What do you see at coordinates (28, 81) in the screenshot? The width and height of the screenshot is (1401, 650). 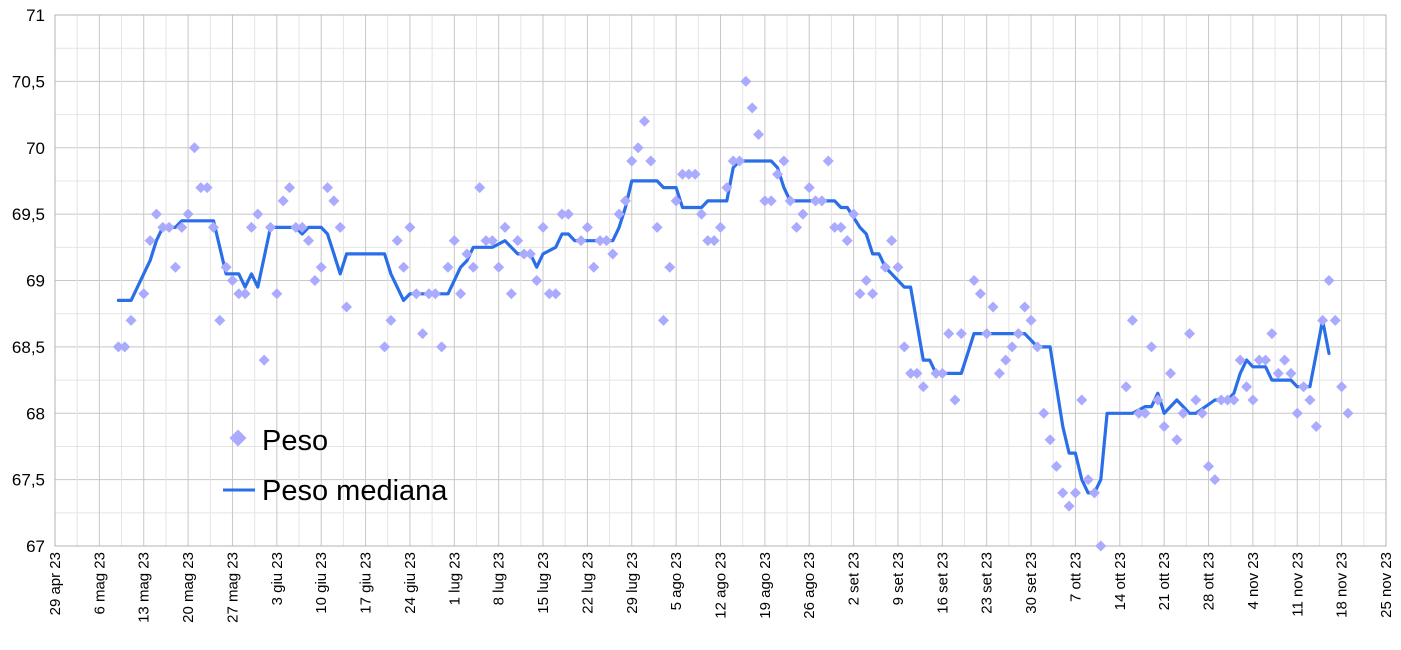 I see `y-tick-label: 70,5` at bounding box center [28, 81].